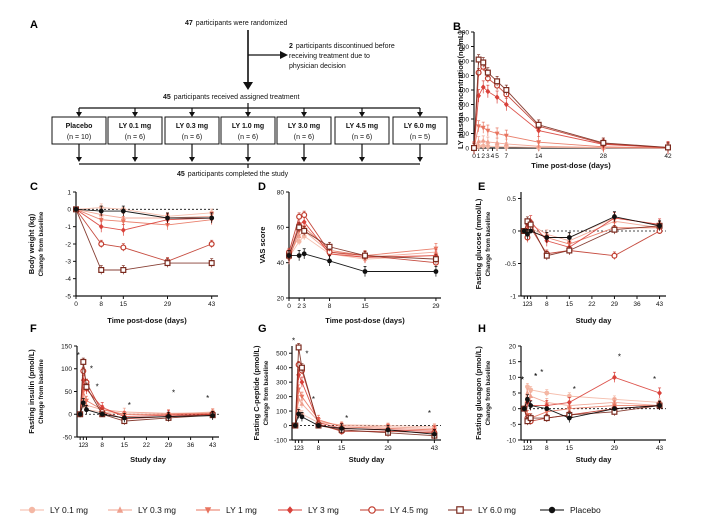 This screenshot has width=712, height=530. What do you see at coordinates (478, 243) in the screenshot?
I see `y-axis-label: Fasting glucose (mmol/L)` at bounding box center [478, 243].